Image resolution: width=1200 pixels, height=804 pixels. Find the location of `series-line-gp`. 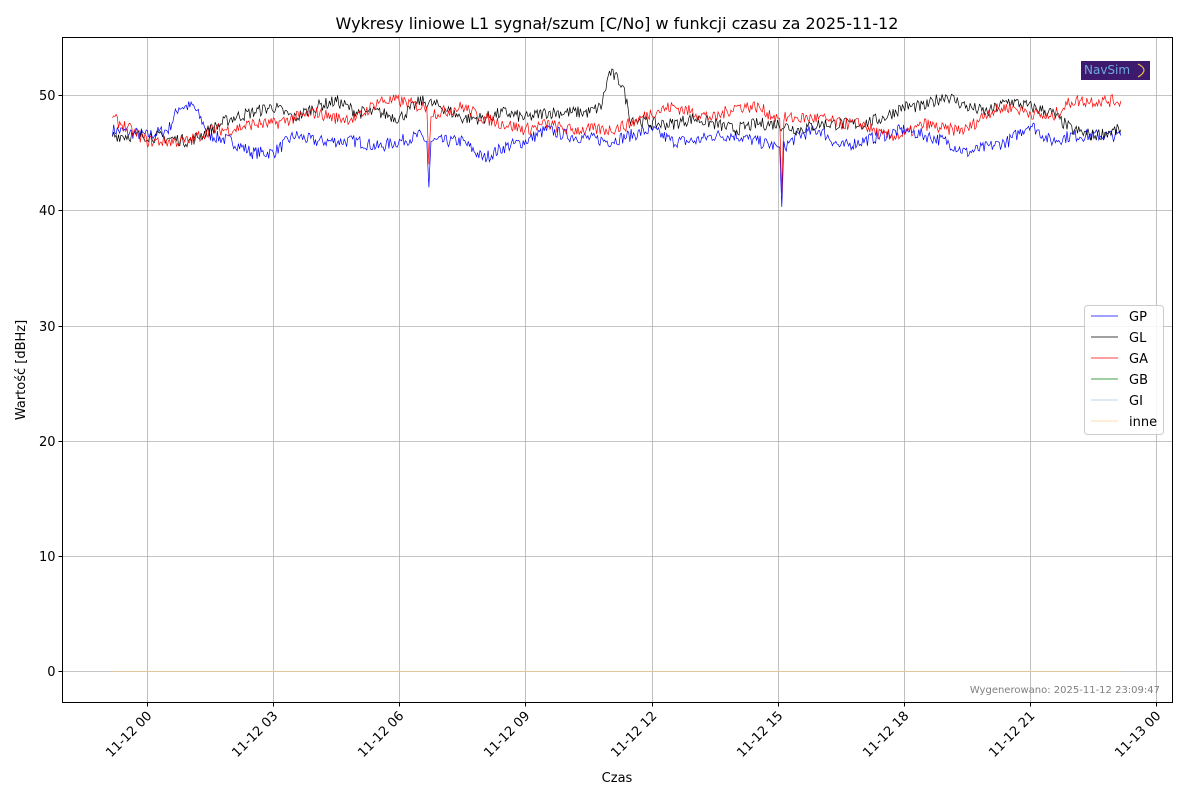

series-line-gp is located at coordinates (617, 153).